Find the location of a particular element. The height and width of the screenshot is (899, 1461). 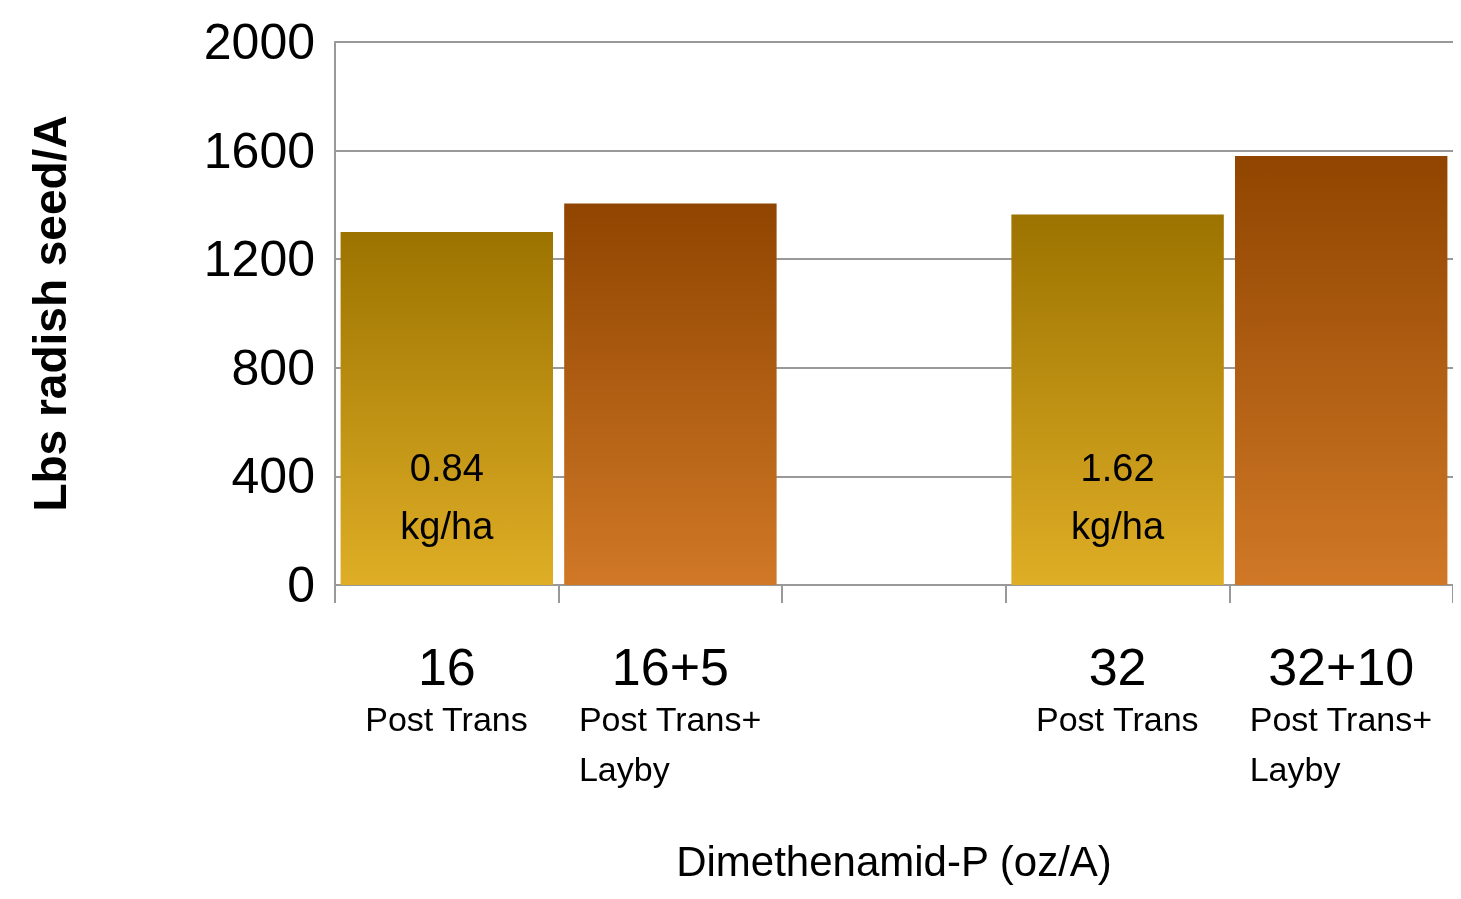

annotation: 0.84 kg/ha is located at coordinates (447, 497).